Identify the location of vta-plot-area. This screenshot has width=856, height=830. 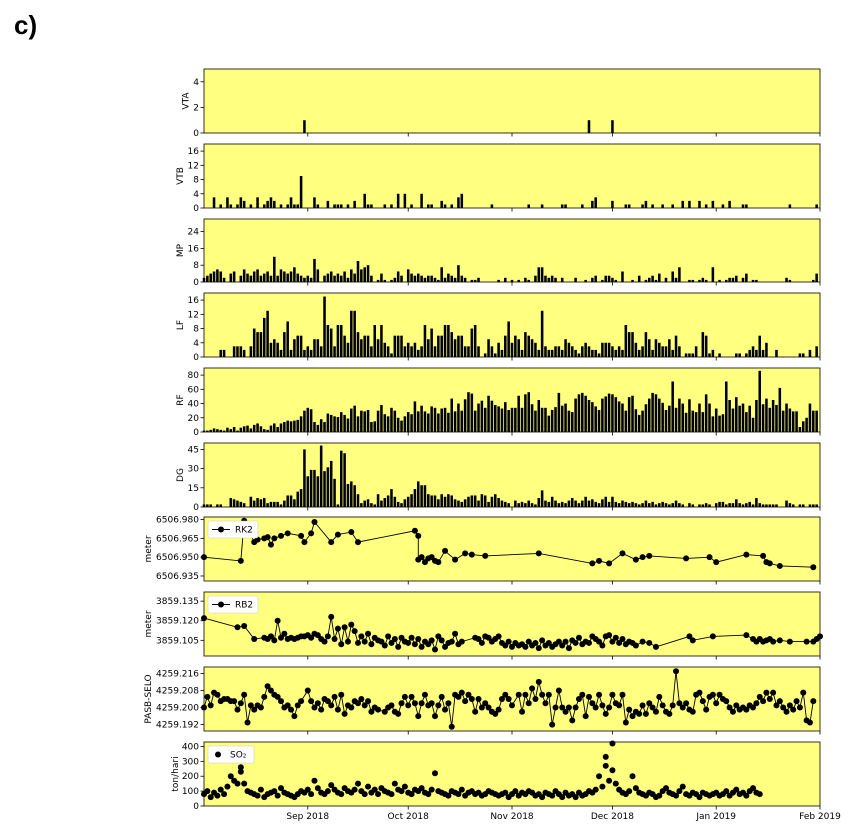
(512, 101).